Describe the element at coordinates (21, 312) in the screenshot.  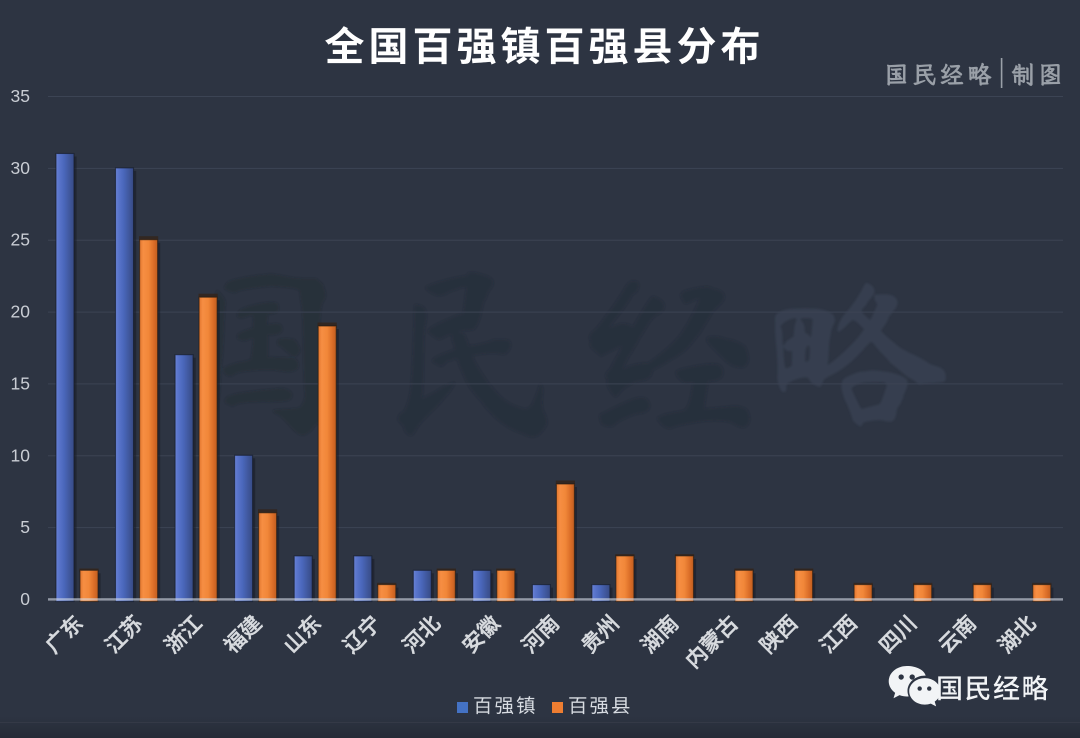
I see `svg-text: 20` at that location.